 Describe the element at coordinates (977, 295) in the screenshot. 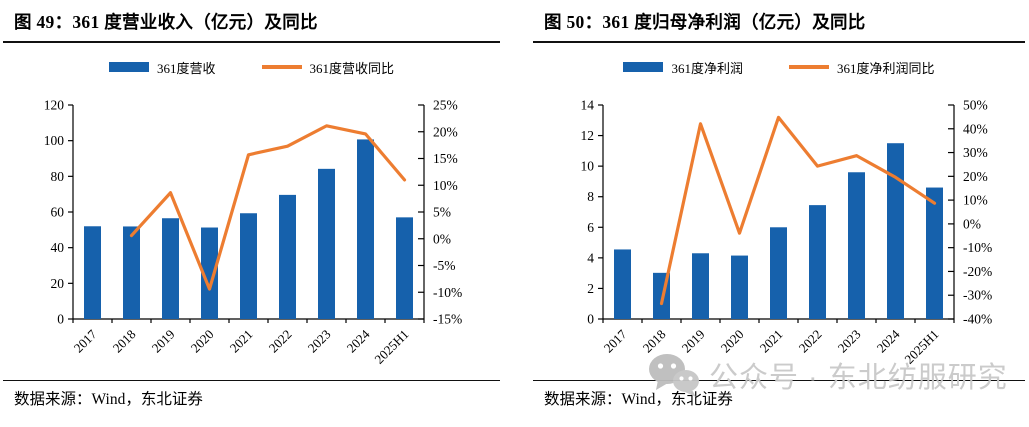

I see `right-axis-tick-label: -30%` at that location.